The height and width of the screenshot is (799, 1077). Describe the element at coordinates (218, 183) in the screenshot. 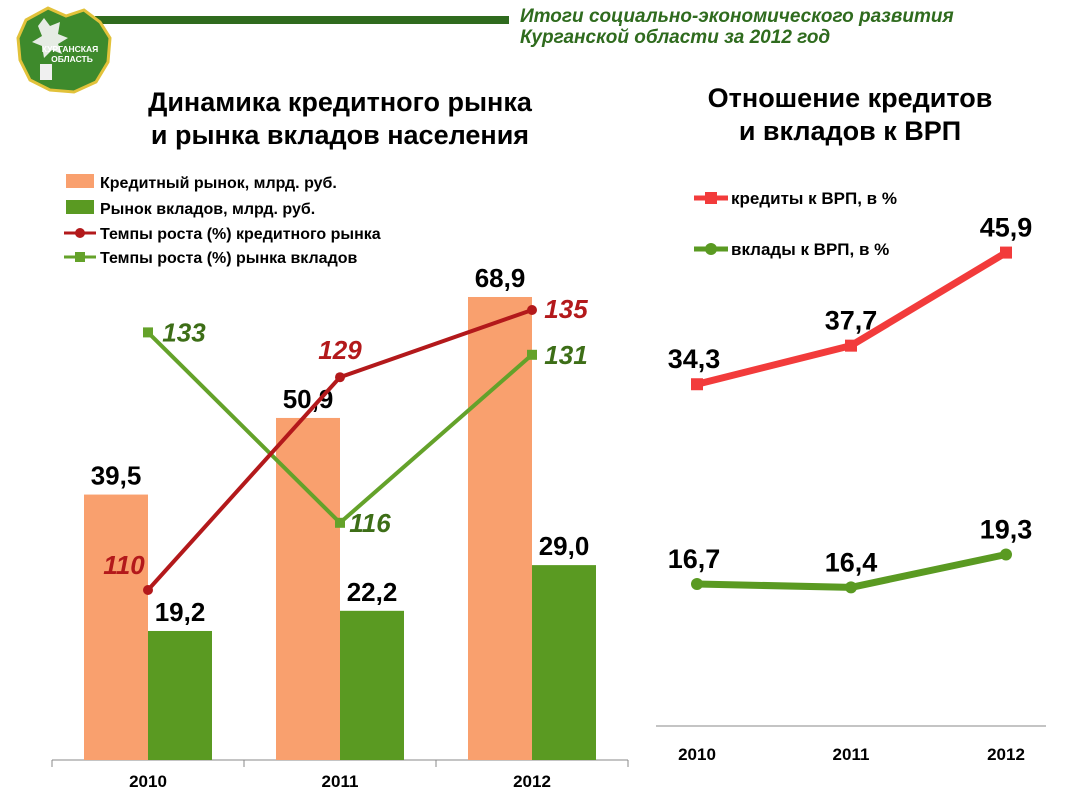

I see `legend-label-1: Кредитный рынок, млрд. руб.` at that location.